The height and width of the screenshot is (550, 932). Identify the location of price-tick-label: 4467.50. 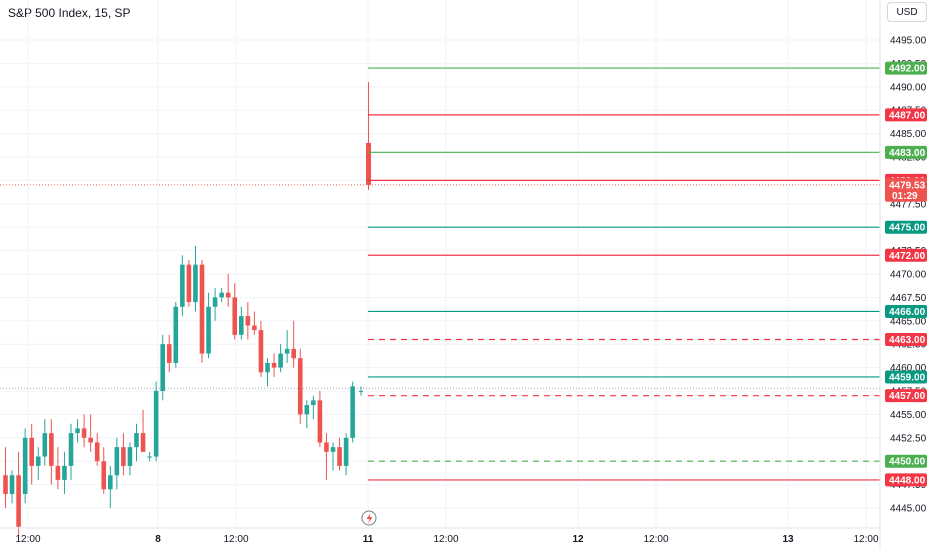
(908, 298).